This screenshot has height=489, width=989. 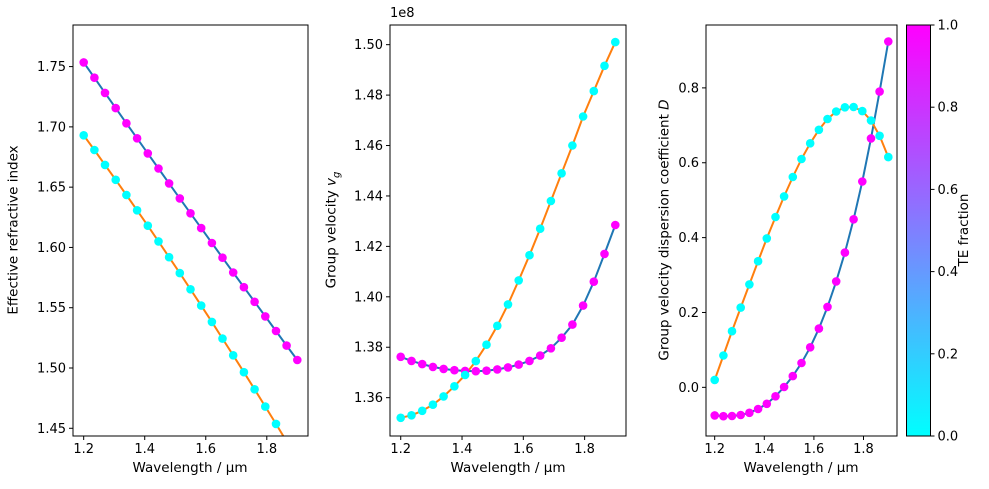 What do you see at coordinates (664, 230) in the screenshot?
I see `y-axis-label-dispersion: Group velocity dispersion coefficient D` at bounding box center [664, 230].